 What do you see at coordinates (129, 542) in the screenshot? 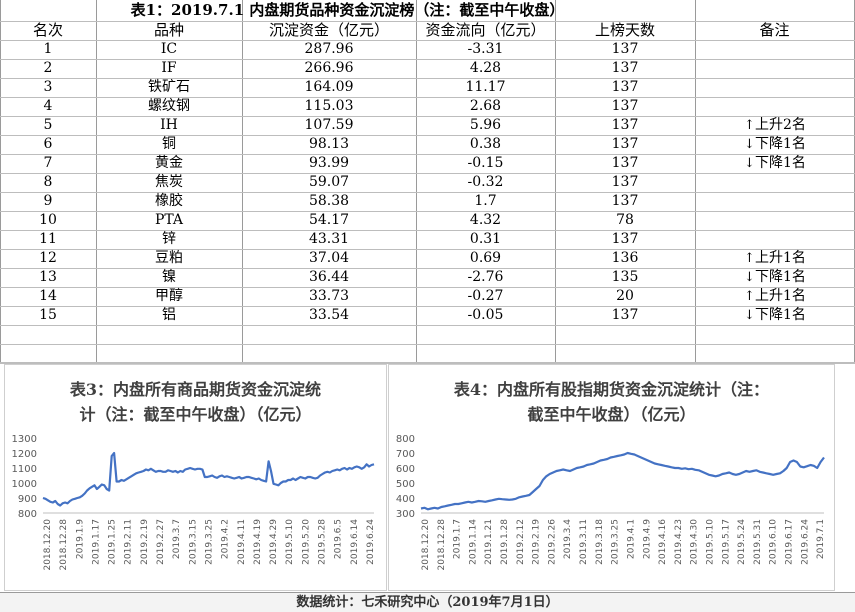
I see `x-tick-label: 2019.2.11` at bounding box center [129, 542].